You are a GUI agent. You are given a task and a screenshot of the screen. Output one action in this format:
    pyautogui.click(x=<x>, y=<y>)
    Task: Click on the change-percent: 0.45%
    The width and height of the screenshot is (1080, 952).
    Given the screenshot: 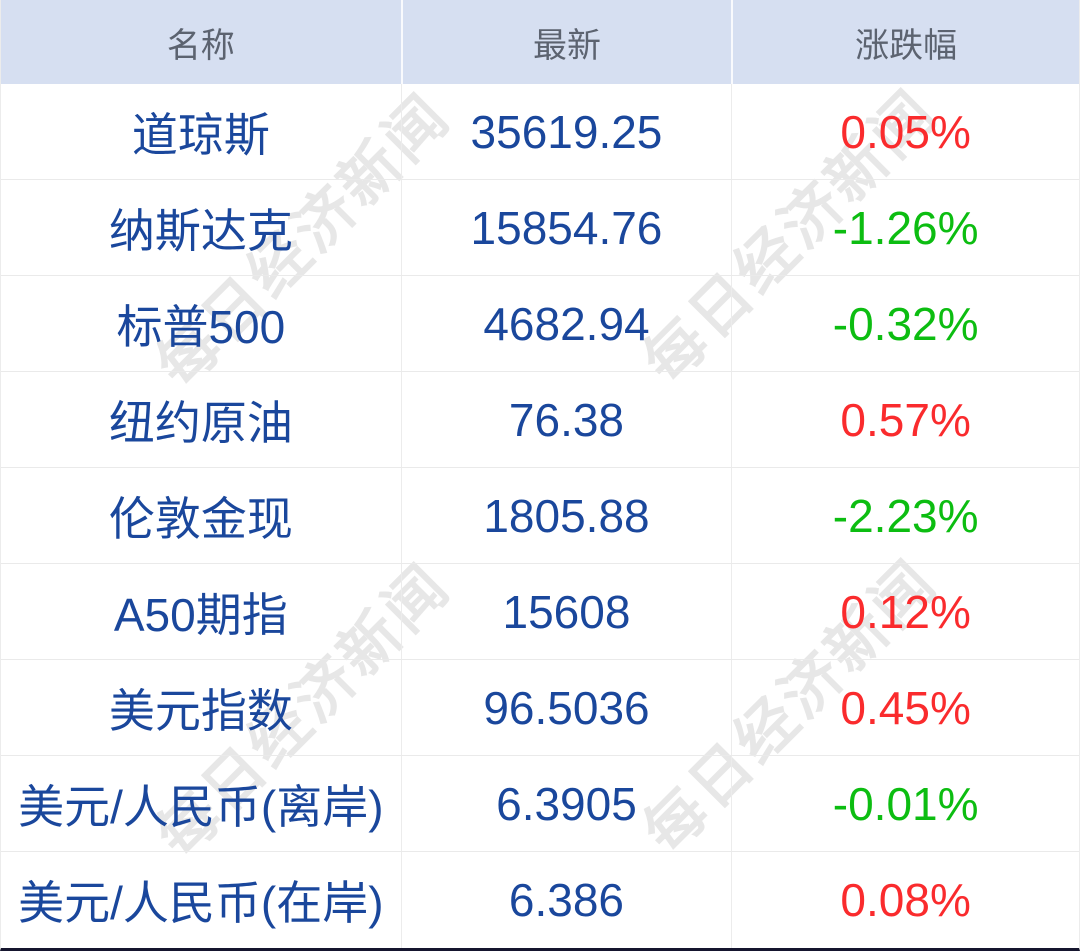 What is the action you would take?
    pyautogui.click(x=905, y=707)
    